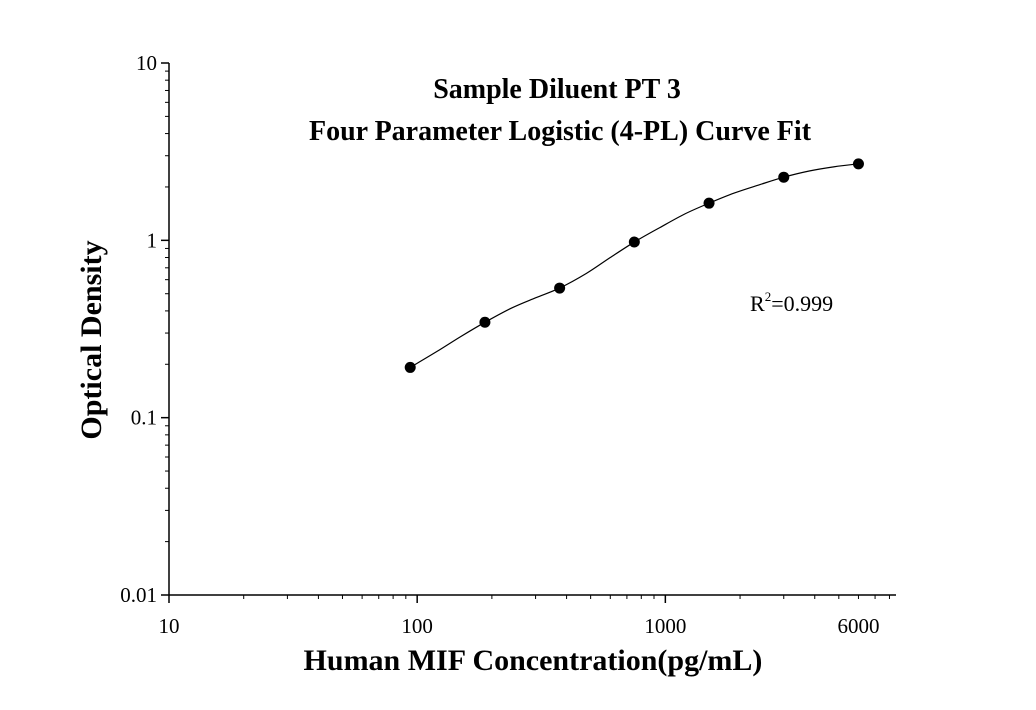 The height and width of the screenshot is (710, 1036). Describe the element at coordinates (634, 265) in the screenshot. I see `fit-curve-line` at that location.